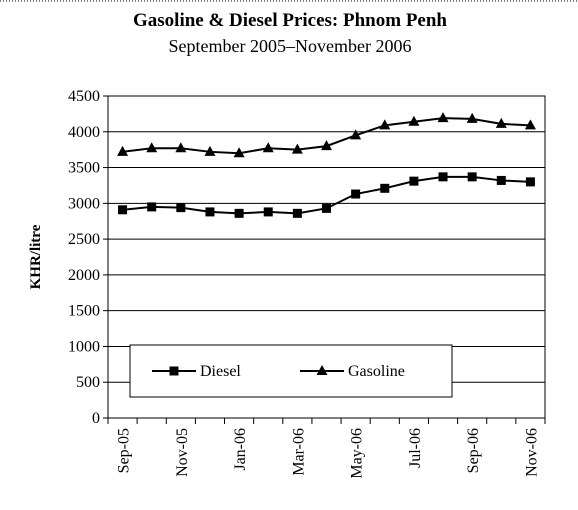  What do you see at coordinates (182, 452) in the screenshot?
I see `x-tick-label: Nov-05` at bounding box center [182, 452].